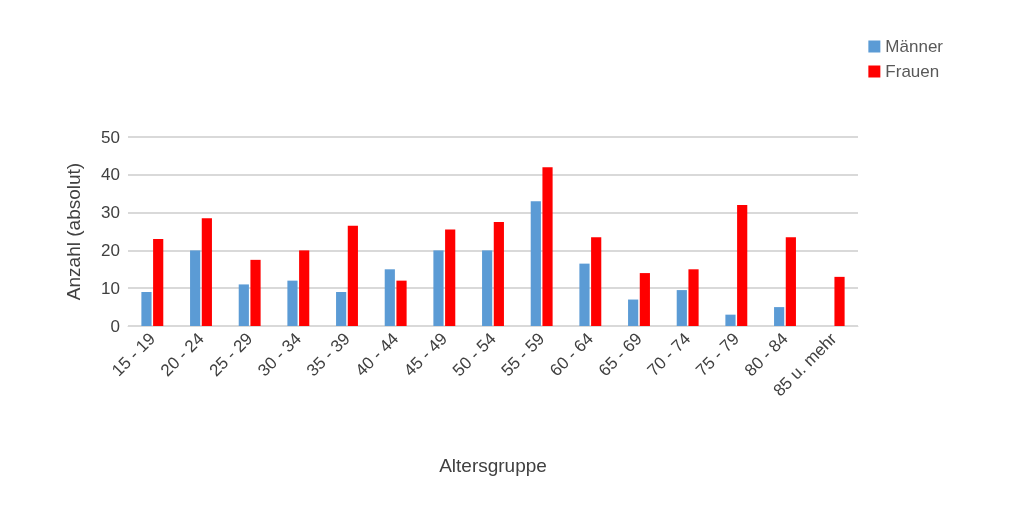 Image resolution: width=1020 pixels, height=506 pixels. I want to click on x-tick-label: 75 - 79, so click(718, 355).